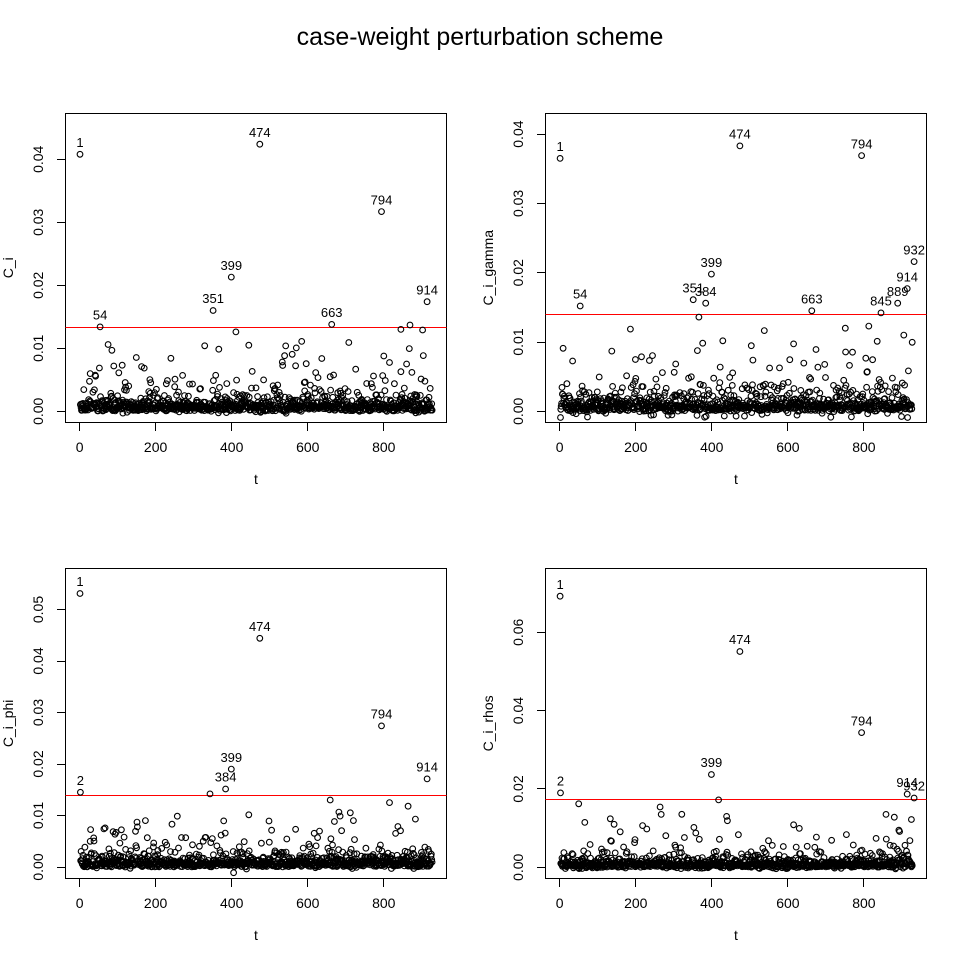 This screenshot has width=960, height=960. I want to click on svg-text: C_i_rhos, so click(488, 723).